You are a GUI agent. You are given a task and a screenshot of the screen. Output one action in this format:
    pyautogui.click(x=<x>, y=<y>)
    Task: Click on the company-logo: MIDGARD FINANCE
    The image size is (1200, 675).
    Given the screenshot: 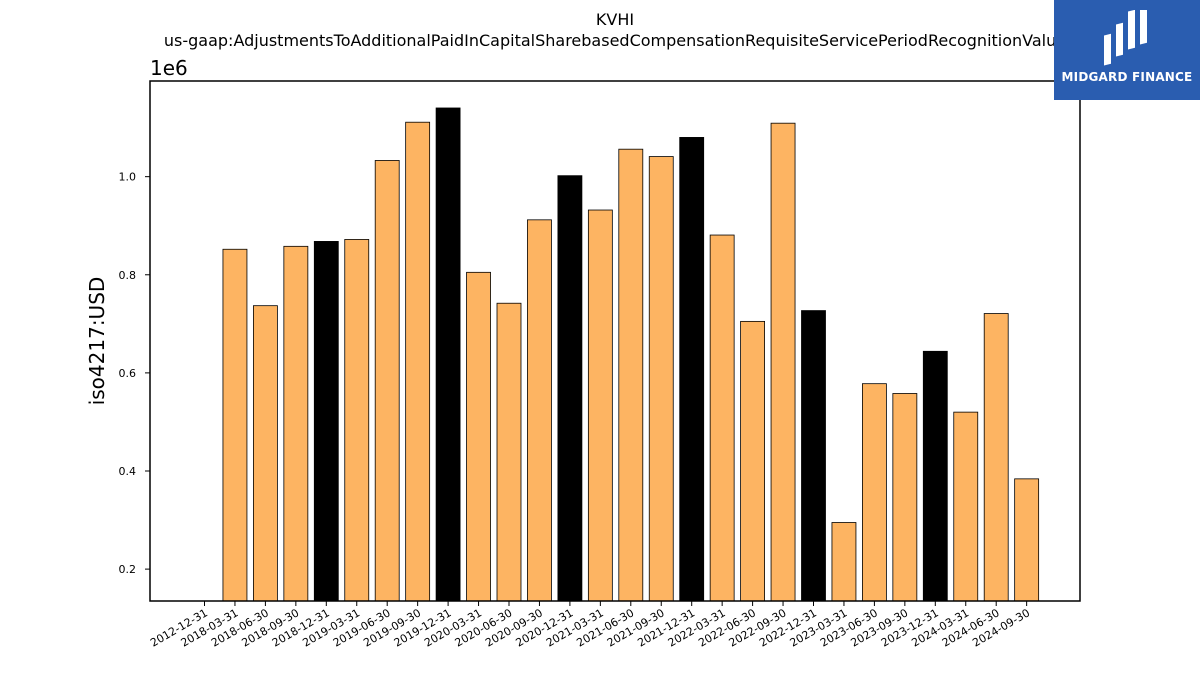 What is the action you would take?
    pyautogui.click(x=1127, y=50)
    